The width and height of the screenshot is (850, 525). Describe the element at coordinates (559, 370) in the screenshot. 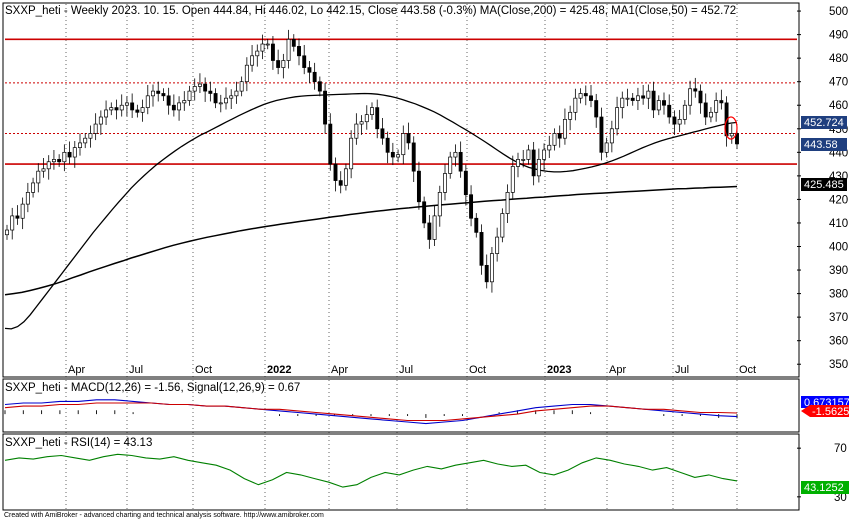

I see `x-tick-label: 2023` at that location.